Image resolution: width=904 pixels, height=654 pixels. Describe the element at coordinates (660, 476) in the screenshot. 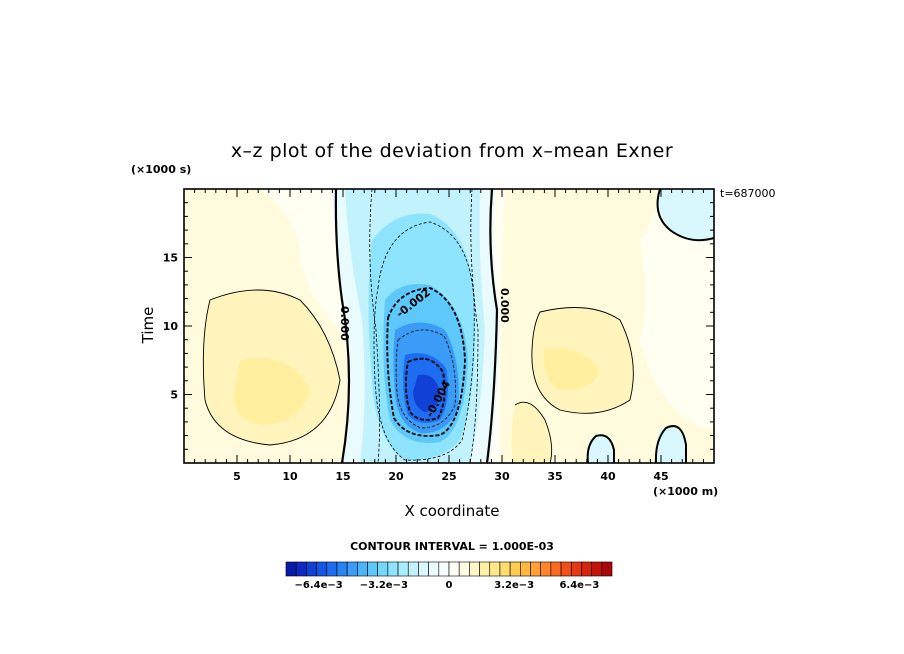

I see `x-tick-label: 45` at that location.